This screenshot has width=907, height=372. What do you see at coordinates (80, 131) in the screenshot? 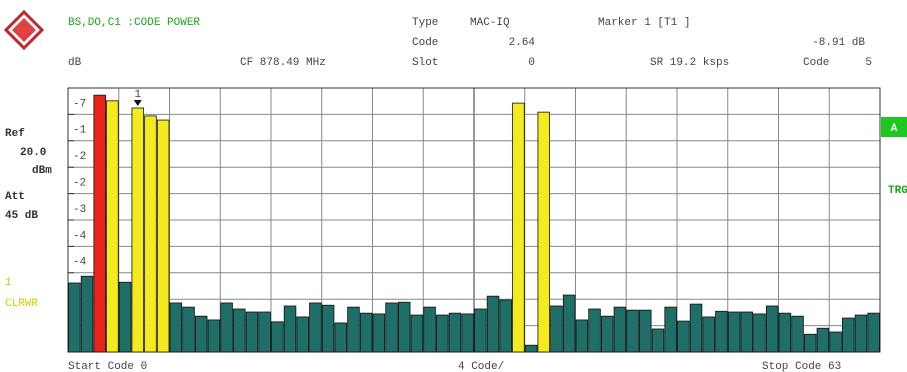
I see `y-tick-label: -1` at bounding box center [80, 131].